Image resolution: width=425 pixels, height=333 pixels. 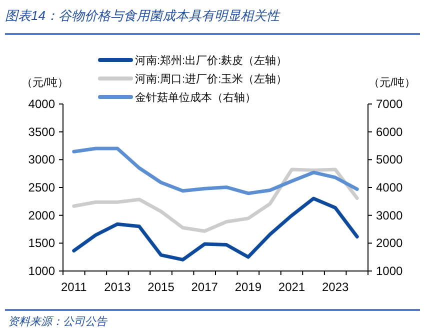 What do you see at coordinates (195, 97) in the screenshot?
I see `legend-label: 金针菇单位成本（右轴）` at bounding box center [195, 97].